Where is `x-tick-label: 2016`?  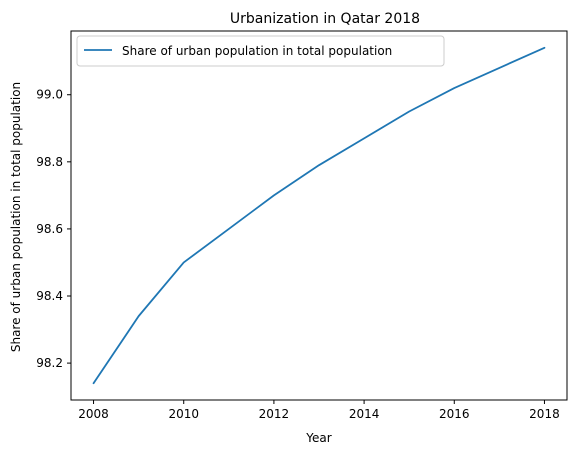 x-tick-label: 2016 is located at coordinates (454, 414).